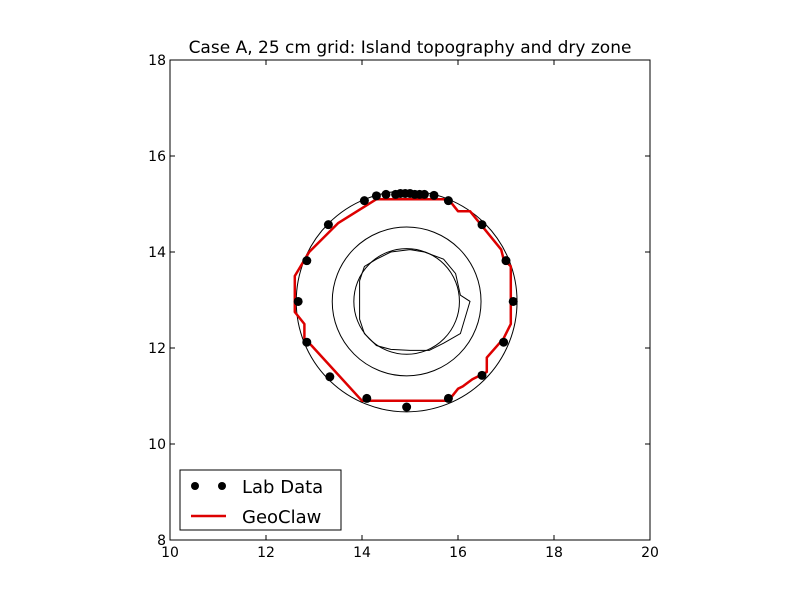 This screenshot has height=600, width=800. I want to click on geoclaw-series, so click(403, 300).